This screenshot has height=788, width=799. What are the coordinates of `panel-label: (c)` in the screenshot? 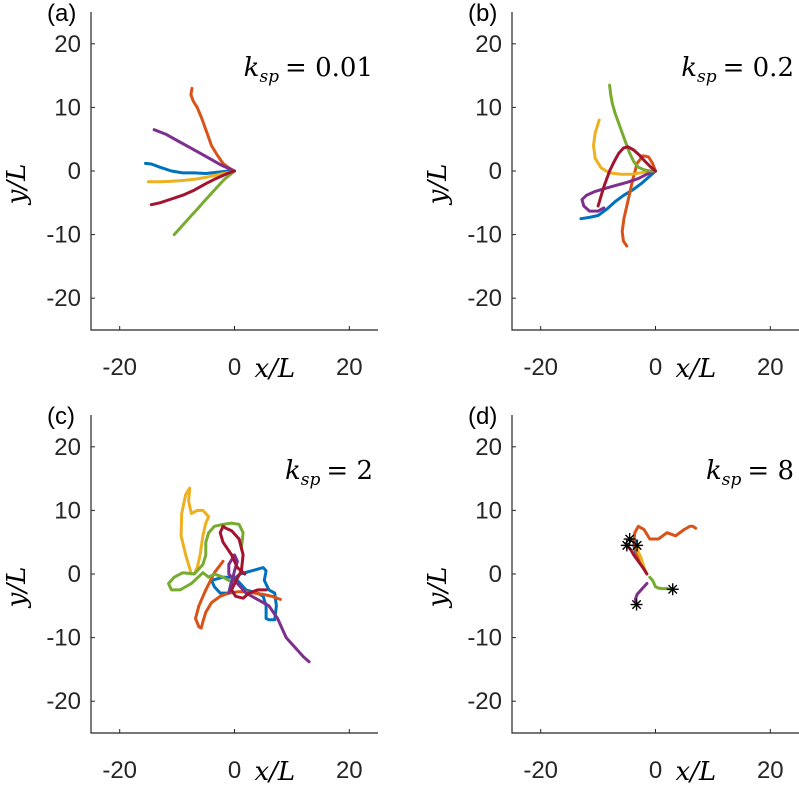 It's located at (61, 416).